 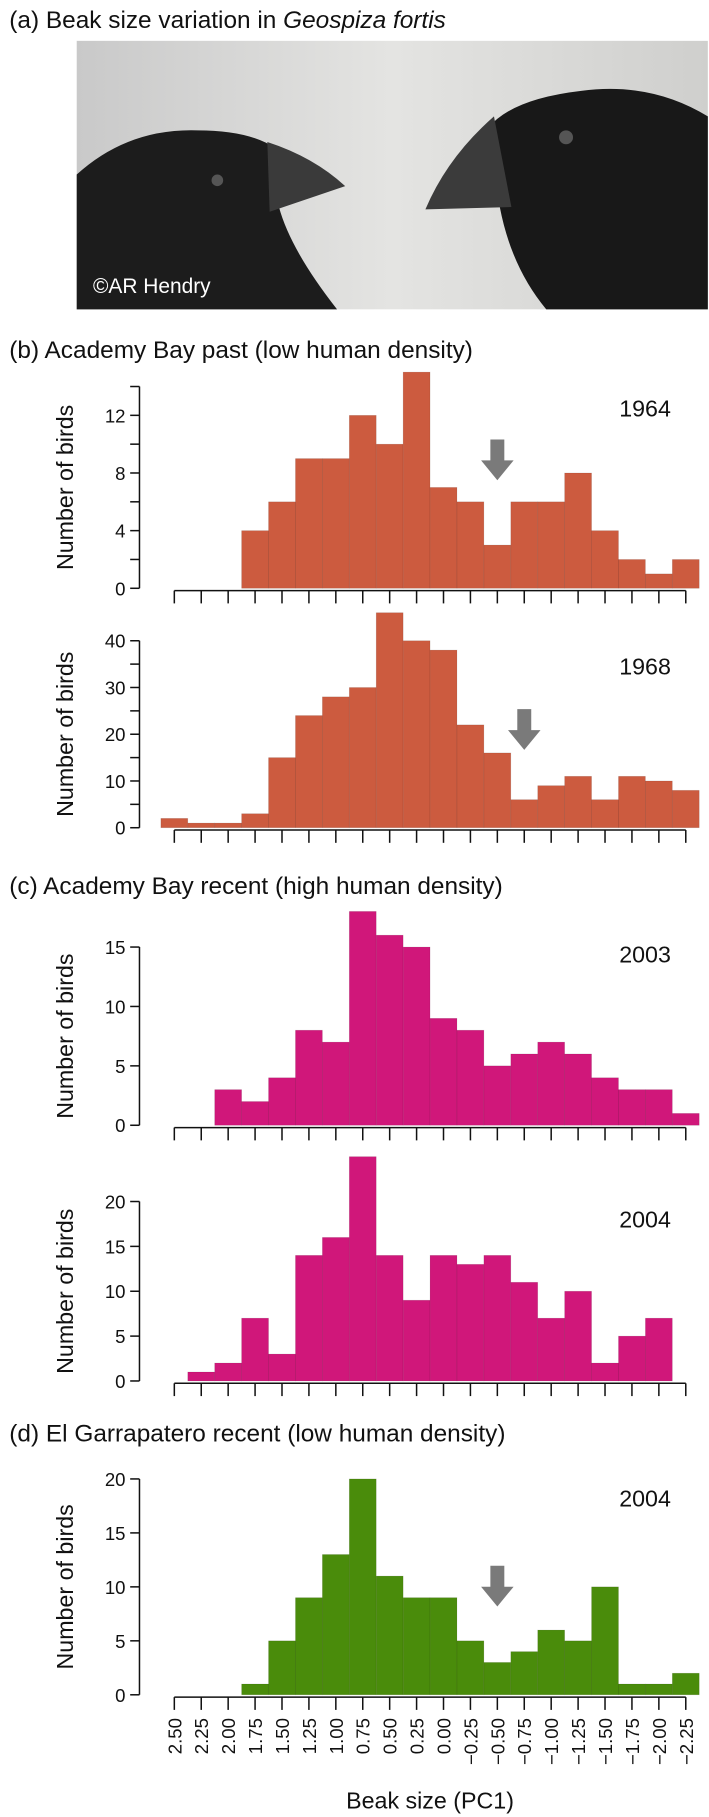 I want to click on photo-credit: ©AR Hendry, so click(x=152, y=286).